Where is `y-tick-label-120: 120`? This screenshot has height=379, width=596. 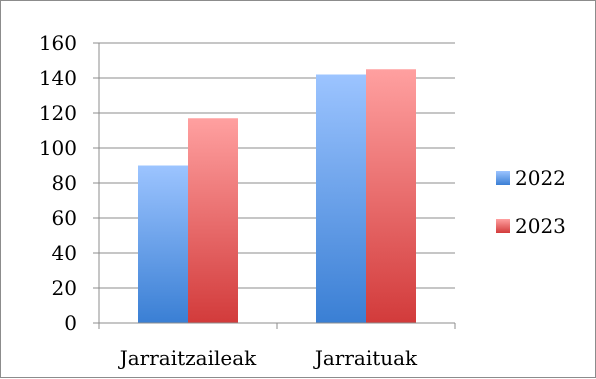 y-tick-label-120: 120 is located at coordinates (58, 113).